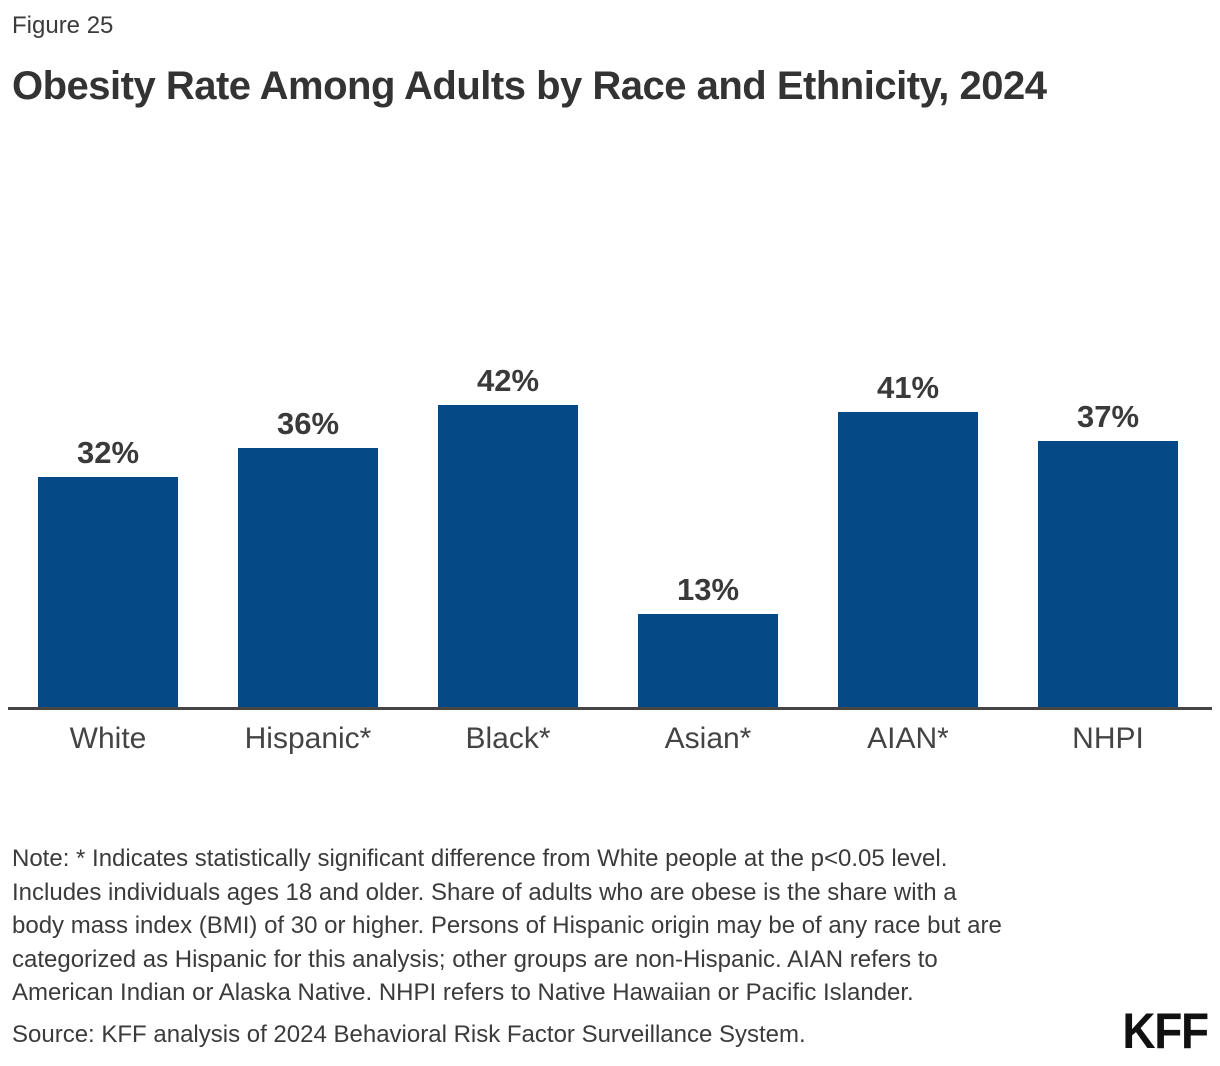 This screenshot has width=1220, height=1066. What do you see at coordinates (508, 738) in the screenshot?
I see `x-axis-label: Black*` at bounding box center [508, 738].